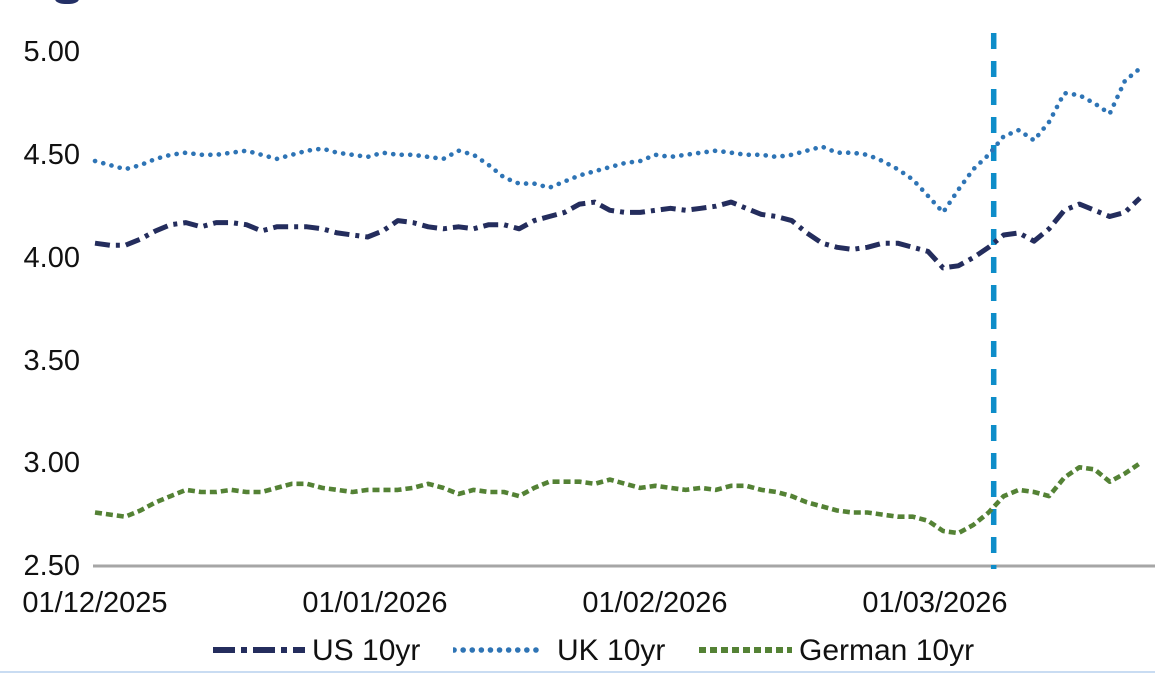  Describe the element at coordinates (51, 361) in the screenshot. I see `y-axis-tick-label: 3.50` at that location.